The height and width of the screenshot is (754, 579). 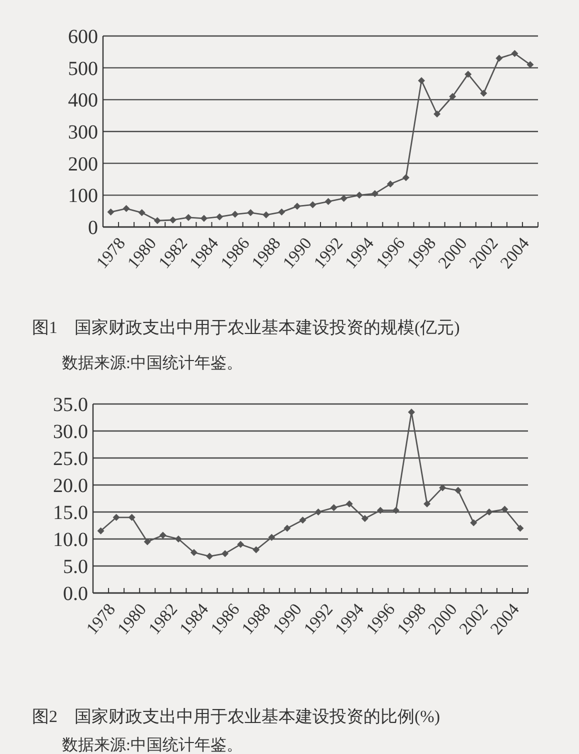 What do you see at coordinates (75, 567) in the screenshot?
I see `y-tick-label: 5.0` at bounding box center [75, 567].